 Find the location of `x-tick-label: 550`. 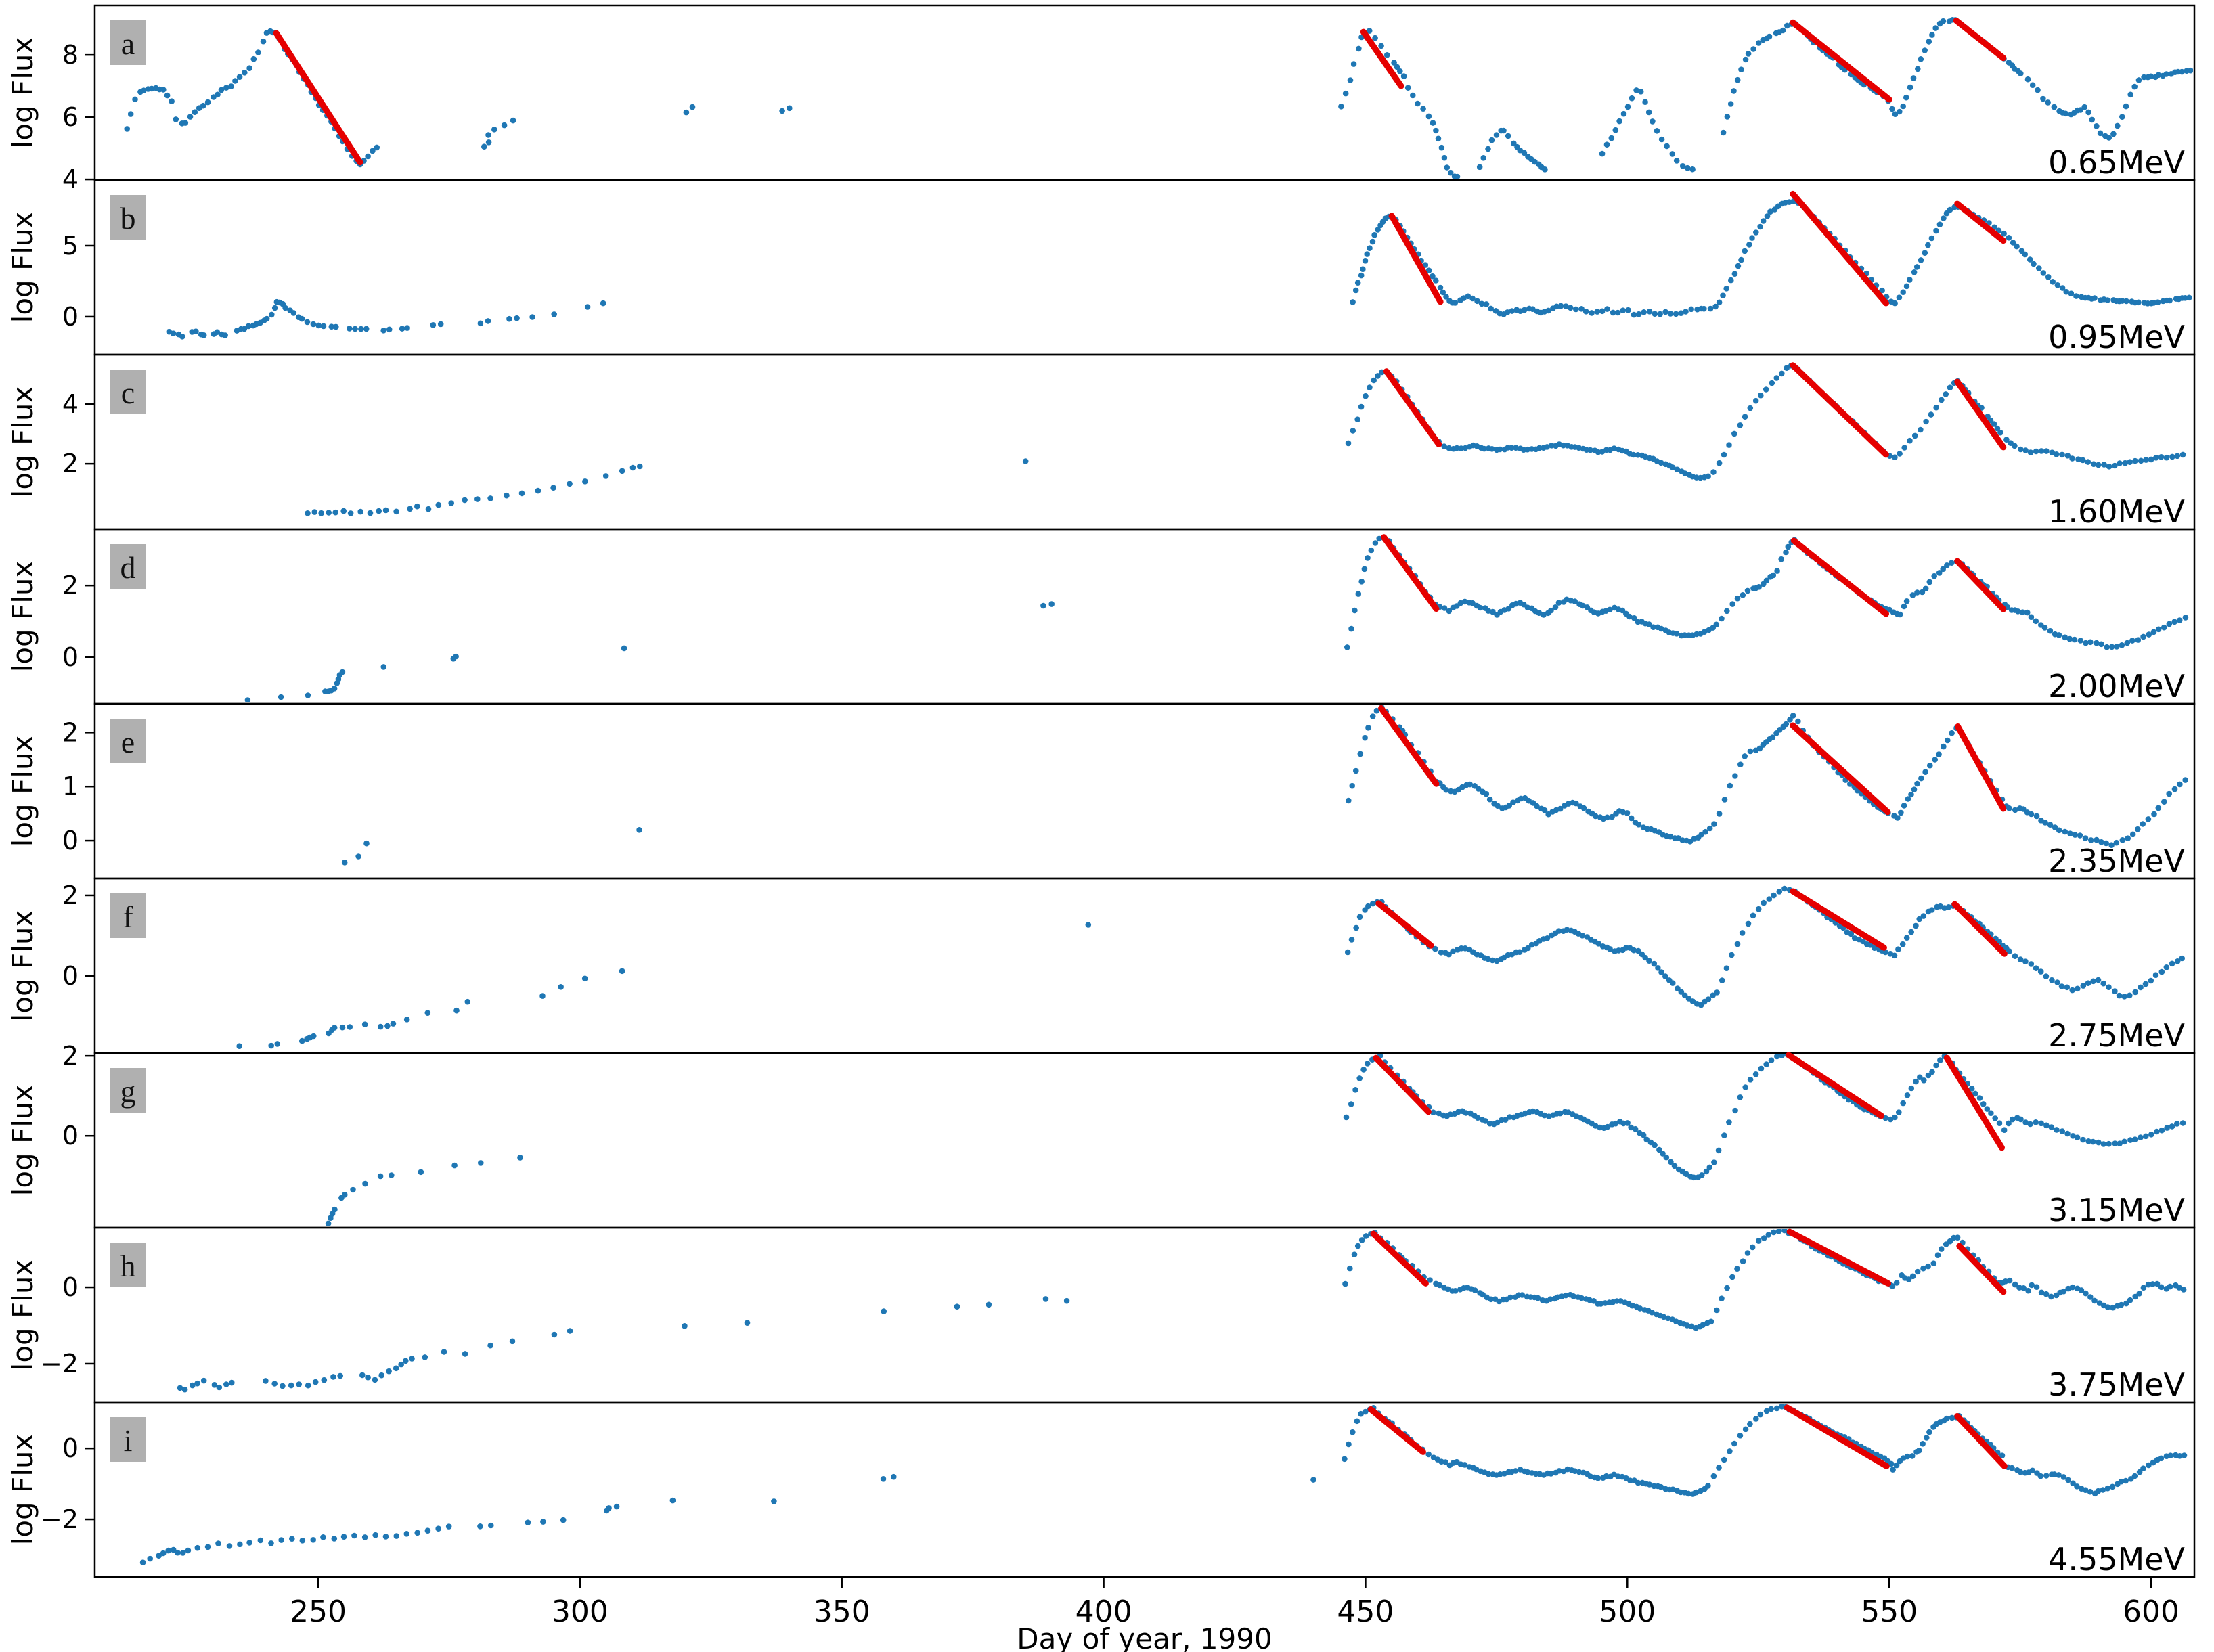

x-tick-label: 550 is located at coordinates (1890, 1611).